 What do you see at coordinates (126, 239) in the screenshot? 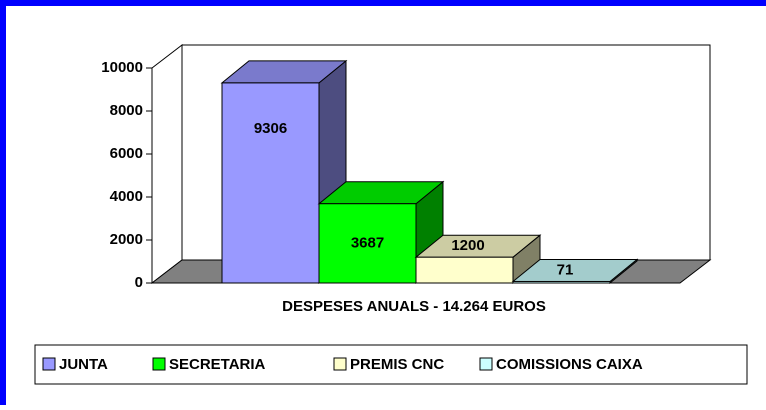
I see `y-tick-label: 2000` at bounding box center [126, 239].